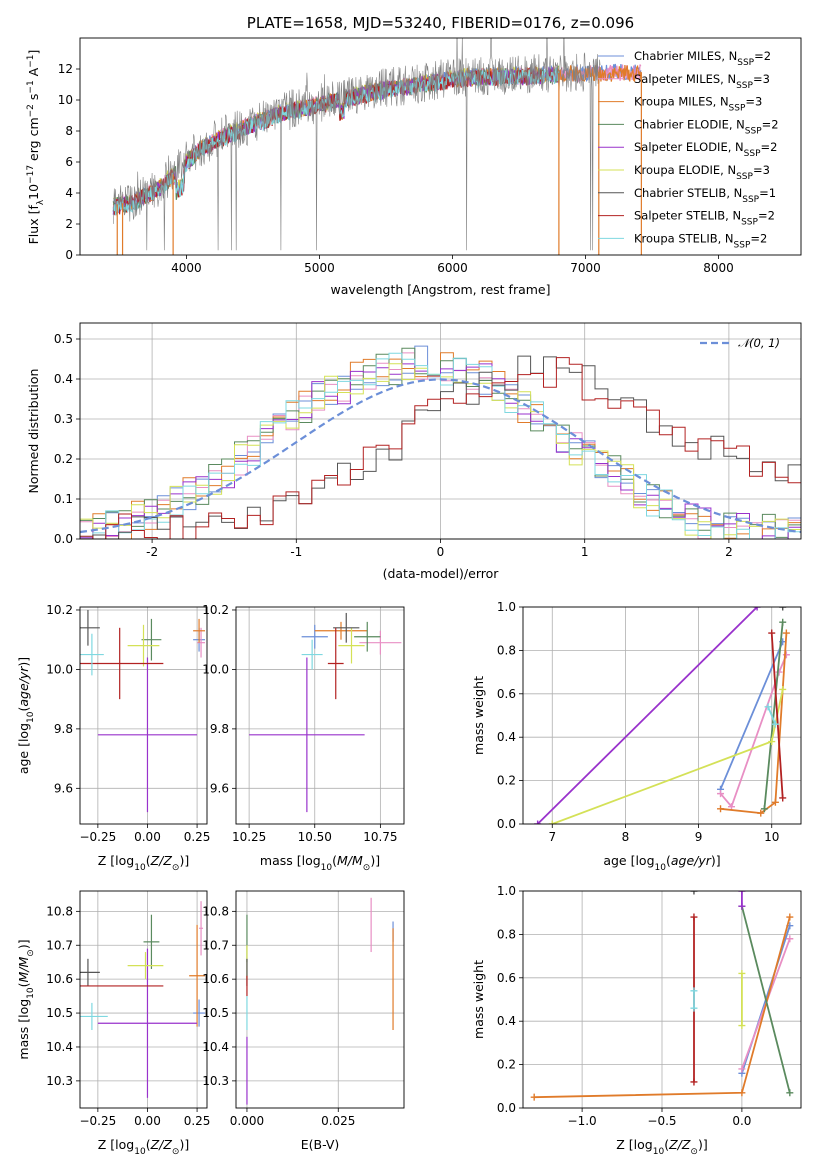 This screenshot has width=819, height=1170. I want to click on legend-label: Kroupa ELODIE, NSSP=3, so click(702, 172).